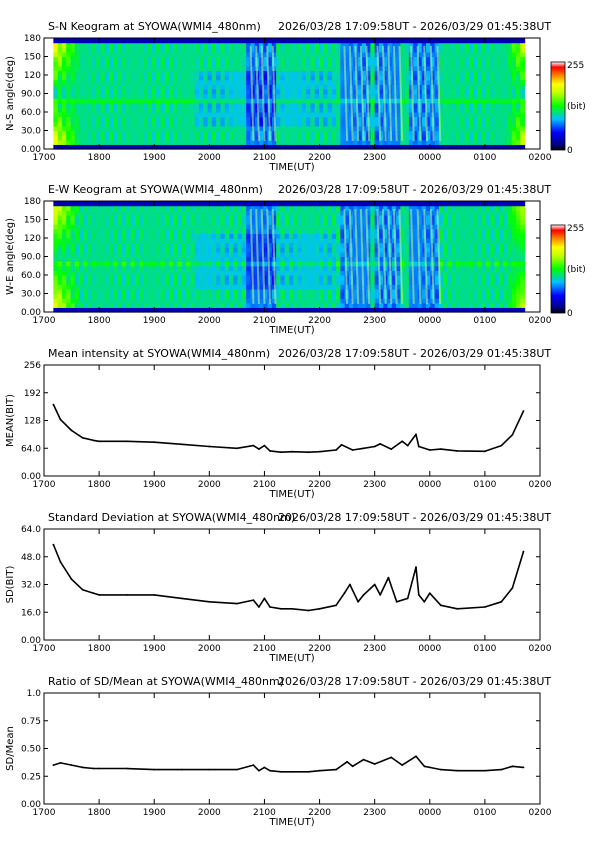 The height and width of the screenshot is (842, 595). Describe the element at coordinates (32, 366) in the screenshot. I see `y-tick-label: 256` at that location.